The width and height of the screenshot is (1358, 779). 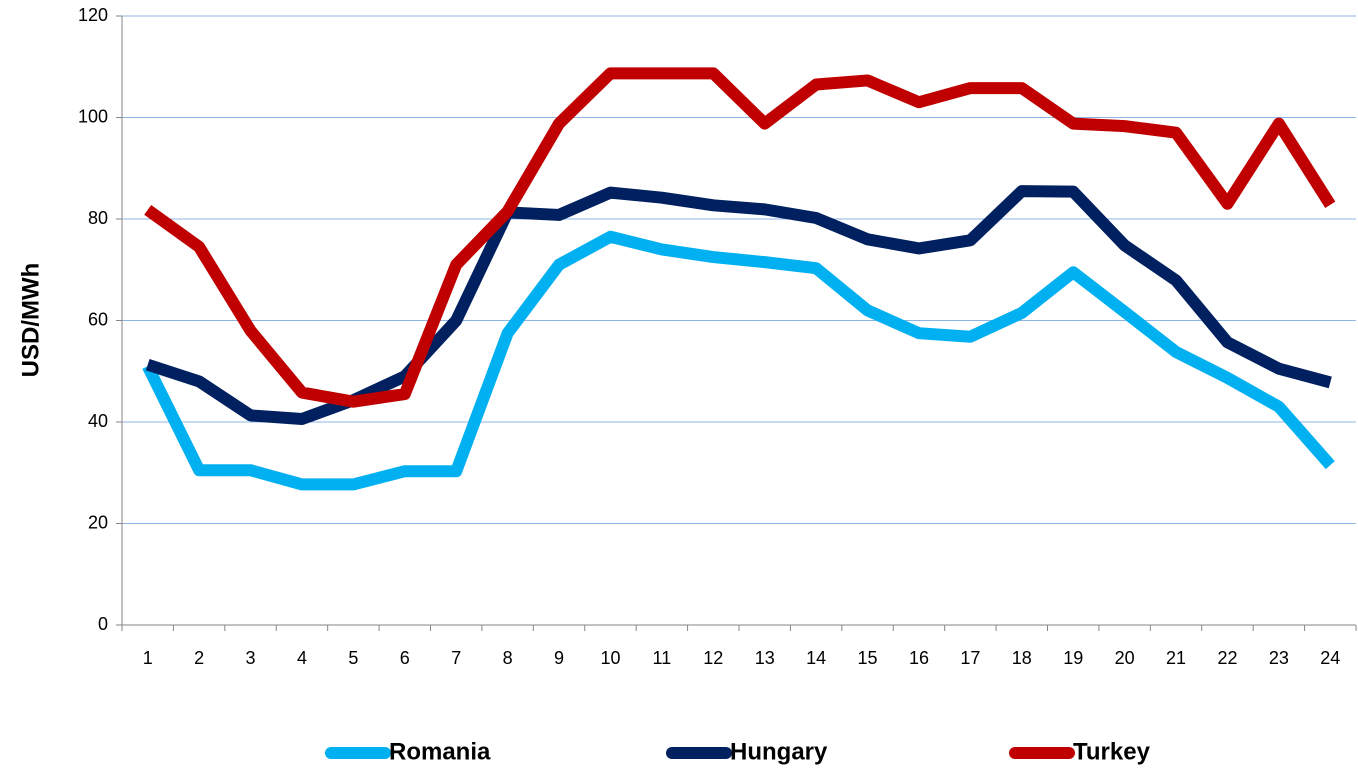 I want to click on x-tick-label: 9, so click(x=559, y=658).